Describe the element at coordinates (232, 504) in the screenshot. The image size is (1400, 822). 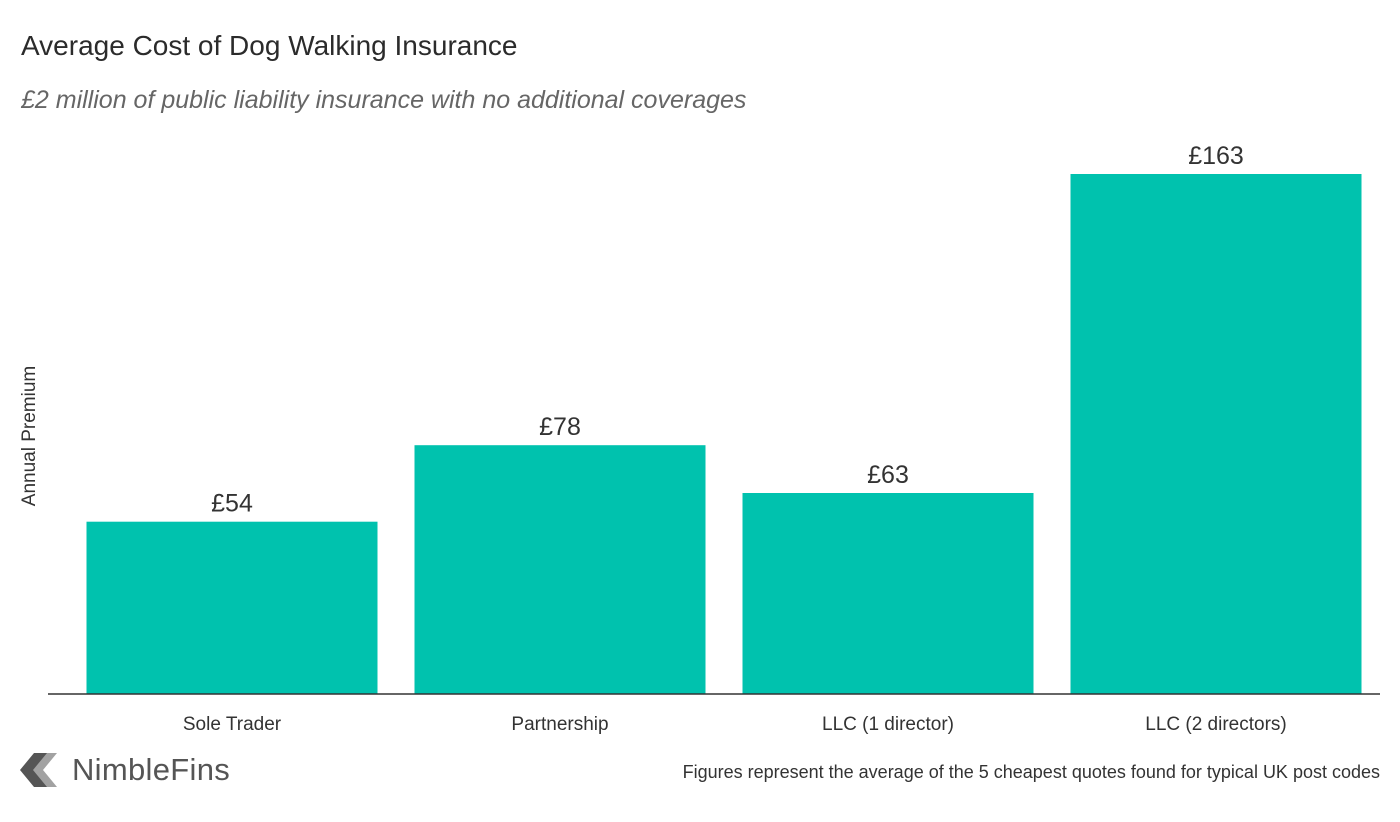
I see `bar-value-label: £54` at that location.